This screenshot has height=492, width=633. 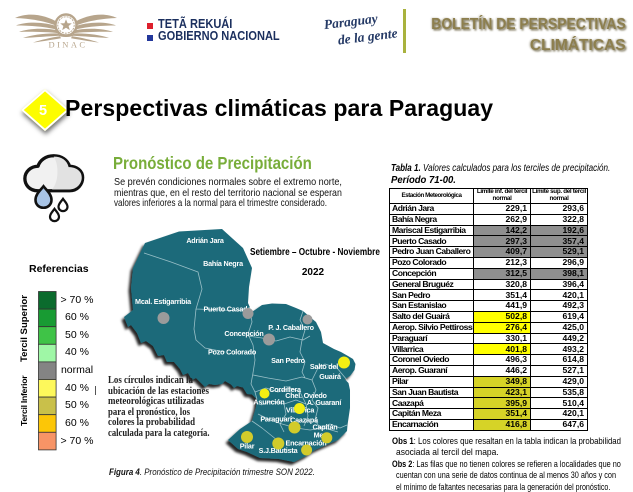 What do you see at coordinates (325, 427) in the screenshot?
I see `svg-text: Capitán` at bounding box center [325, 427].